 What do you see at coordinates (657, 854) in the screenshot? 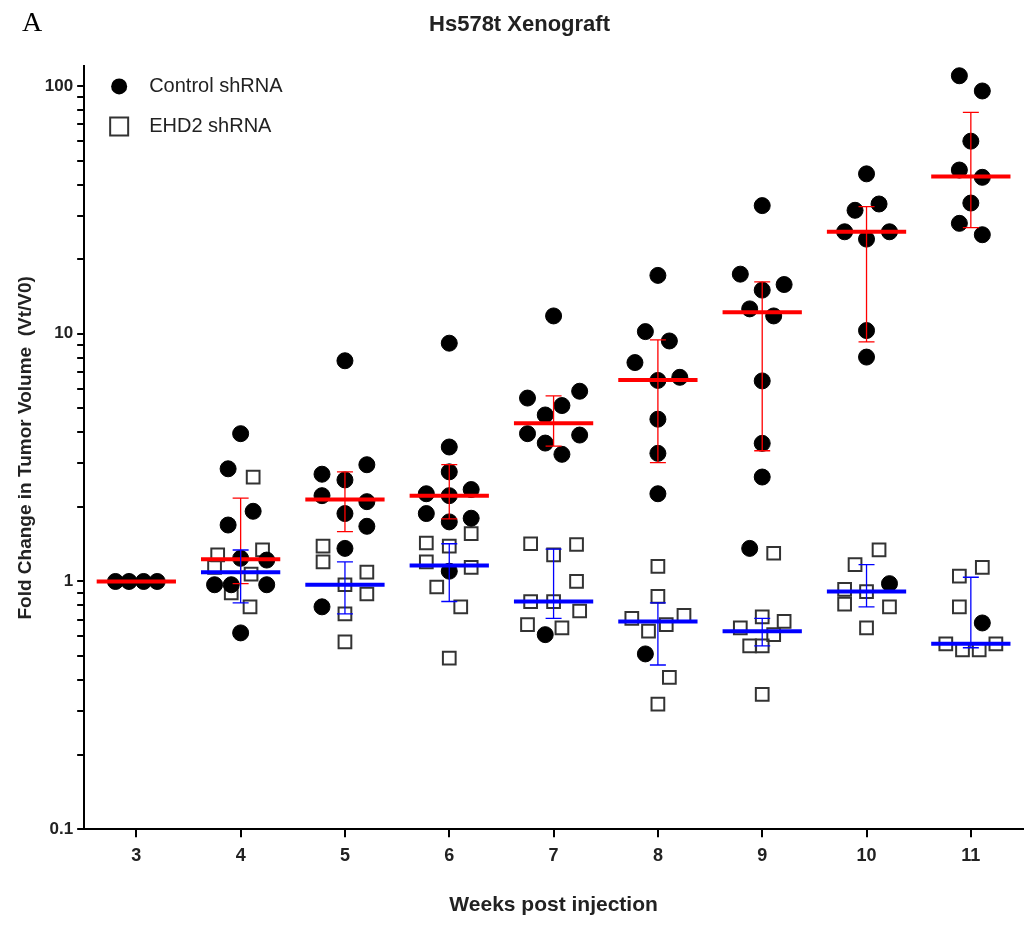
I see `x-tick-label: 8` at bounding box center [657, 854].